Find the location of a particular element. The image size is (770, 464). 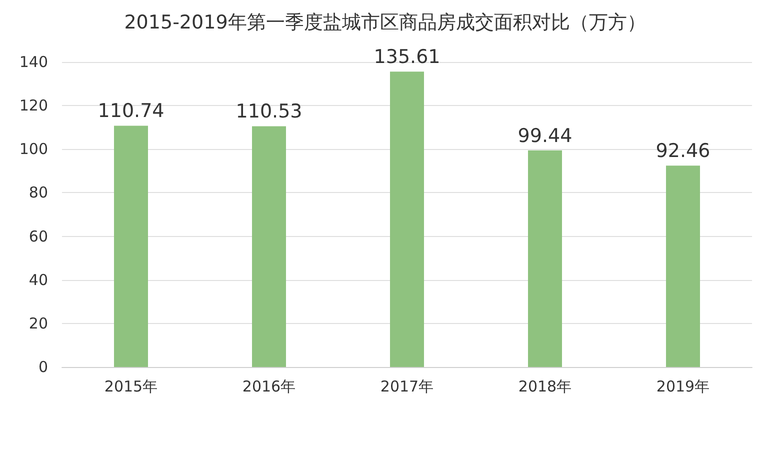

chart-title: 2015-2019年第一季度盐城市区商品房成交面积对比（万方） is located at coordinates (385, 23).